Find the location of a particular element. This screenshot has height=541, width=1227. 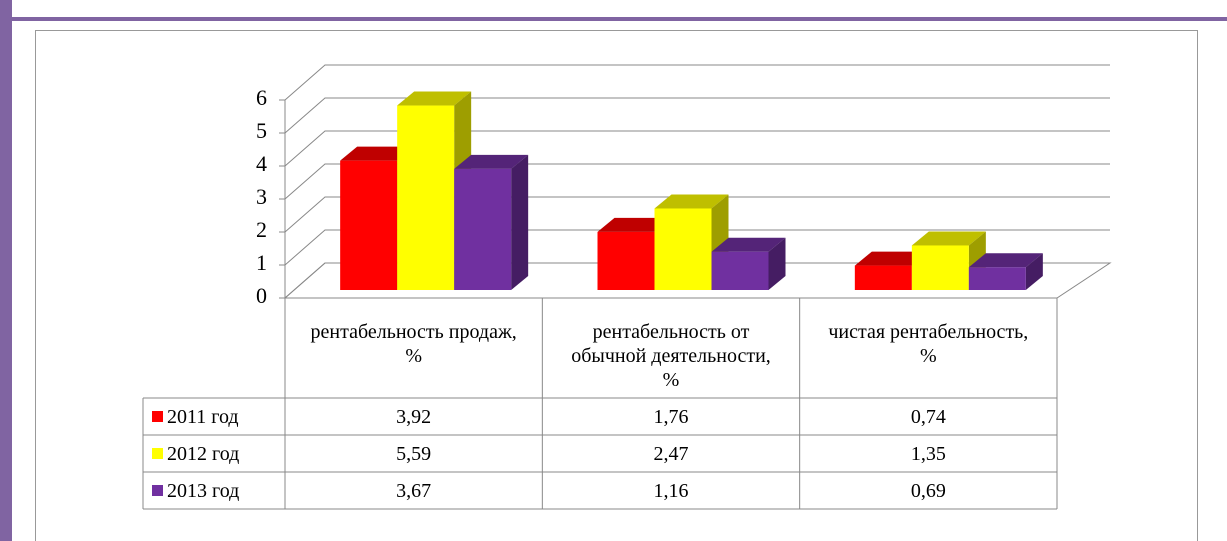

y-tick-label: 2 is located at coordinates (261, 229).